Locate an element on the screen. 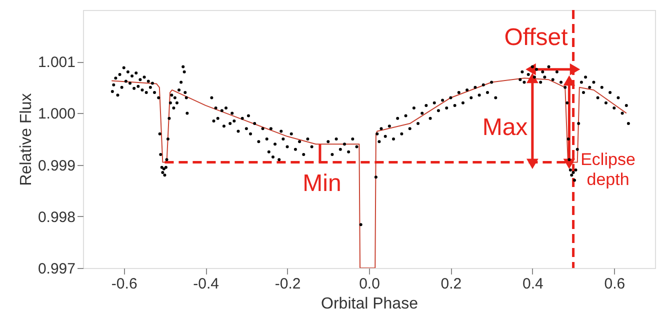  x-tick-label: -0.2 is located at coordinates (287, 284).